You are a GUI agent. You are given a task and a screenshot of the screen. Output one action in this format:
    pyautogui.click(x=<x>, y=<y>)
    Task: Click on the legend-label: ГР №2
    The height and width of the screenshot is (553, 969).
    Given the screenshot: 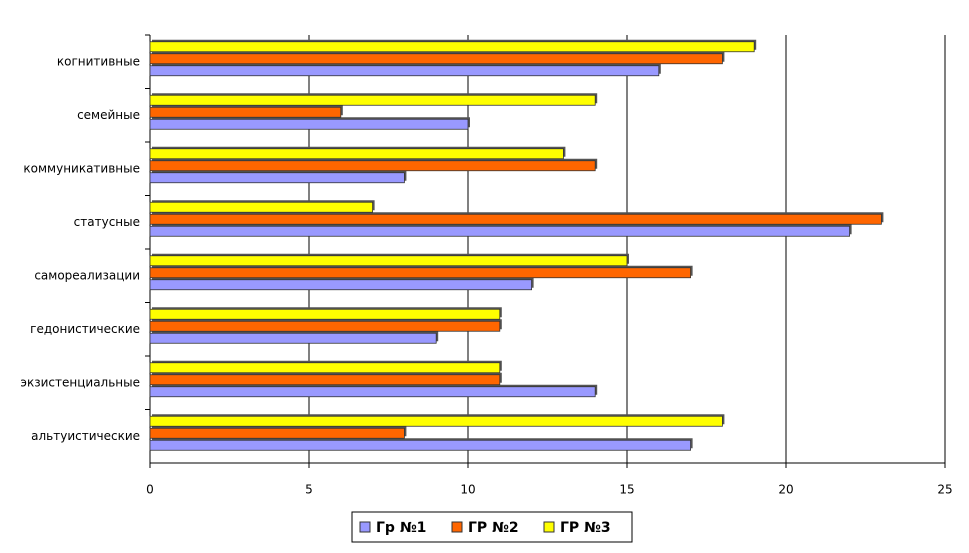 What is the action you would take?
    pyautogui.click(x=493, y=528)
    